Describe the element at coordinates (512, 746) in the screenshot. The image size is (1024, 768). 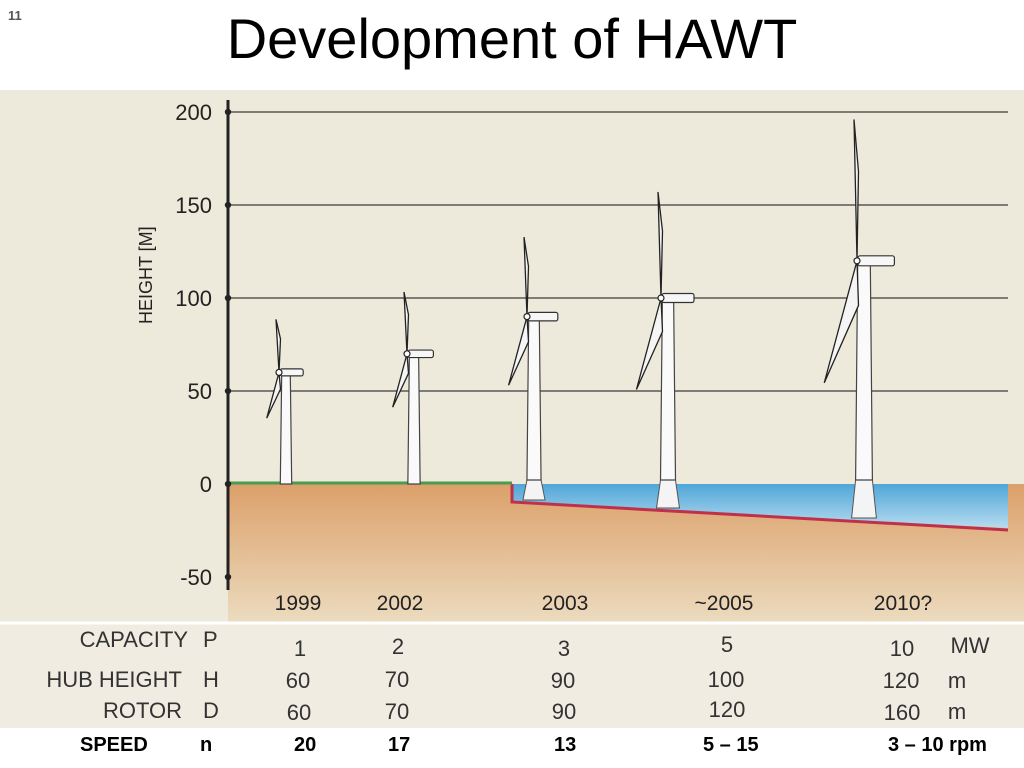
I see `speed-row: SPEED n 20 17 13 5 – 15 3 – 10 rpm` at that location.